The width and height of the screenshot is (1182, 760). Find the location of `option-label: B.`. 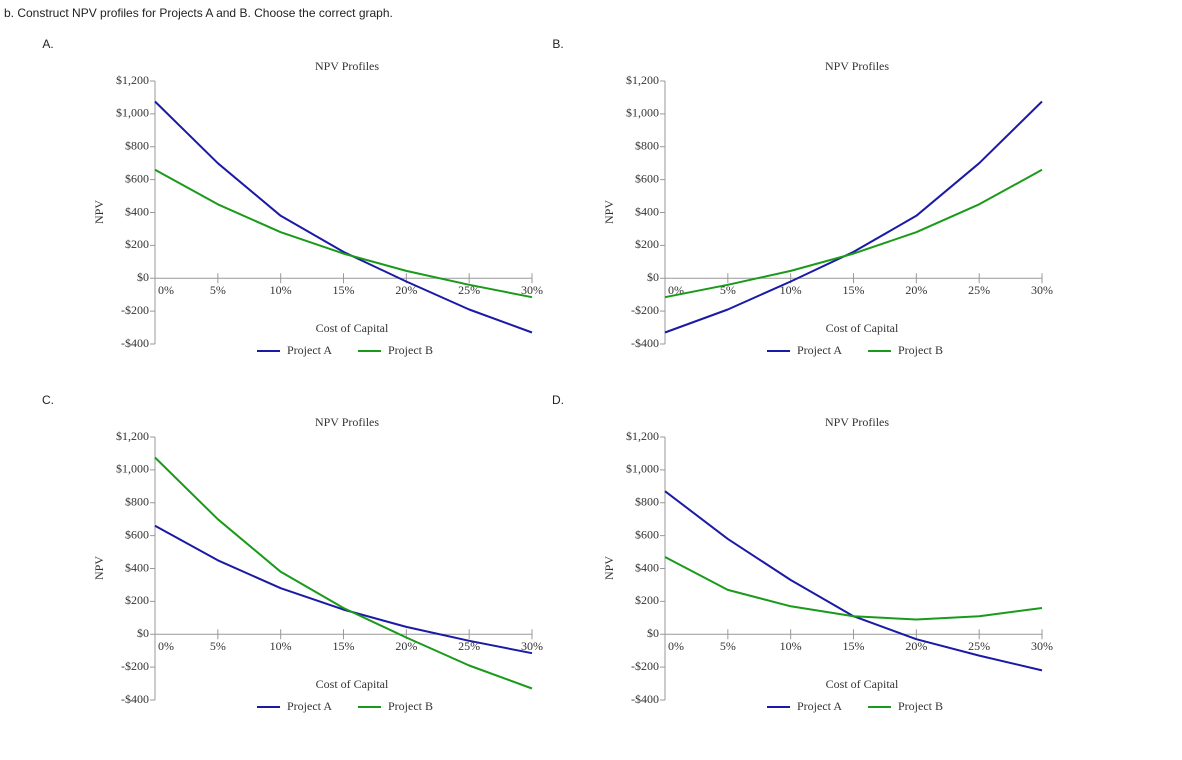

option-label: B. is located at coordinates (557, 44).